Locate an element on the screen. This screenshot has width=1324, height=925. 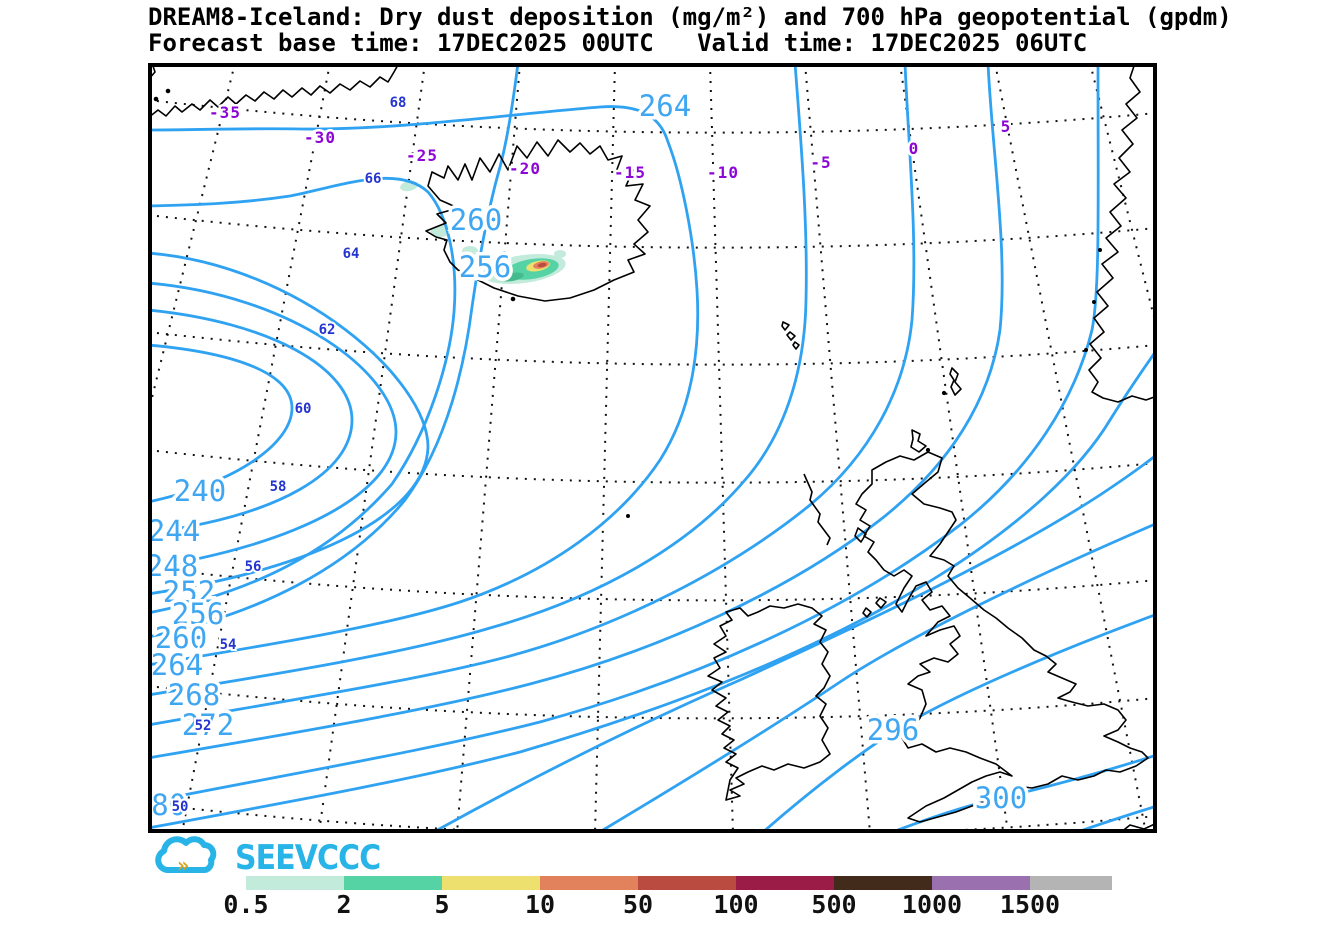
coast-norway is located at coordinates (1121, 234).